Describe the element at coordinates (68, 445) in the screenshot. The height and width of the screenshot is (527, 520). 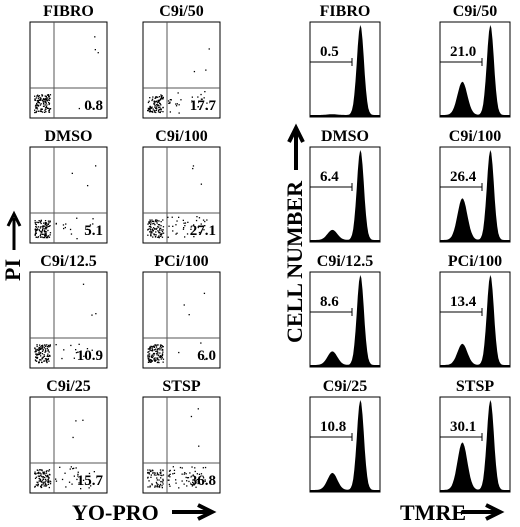
I see `panel-frame` at that location.